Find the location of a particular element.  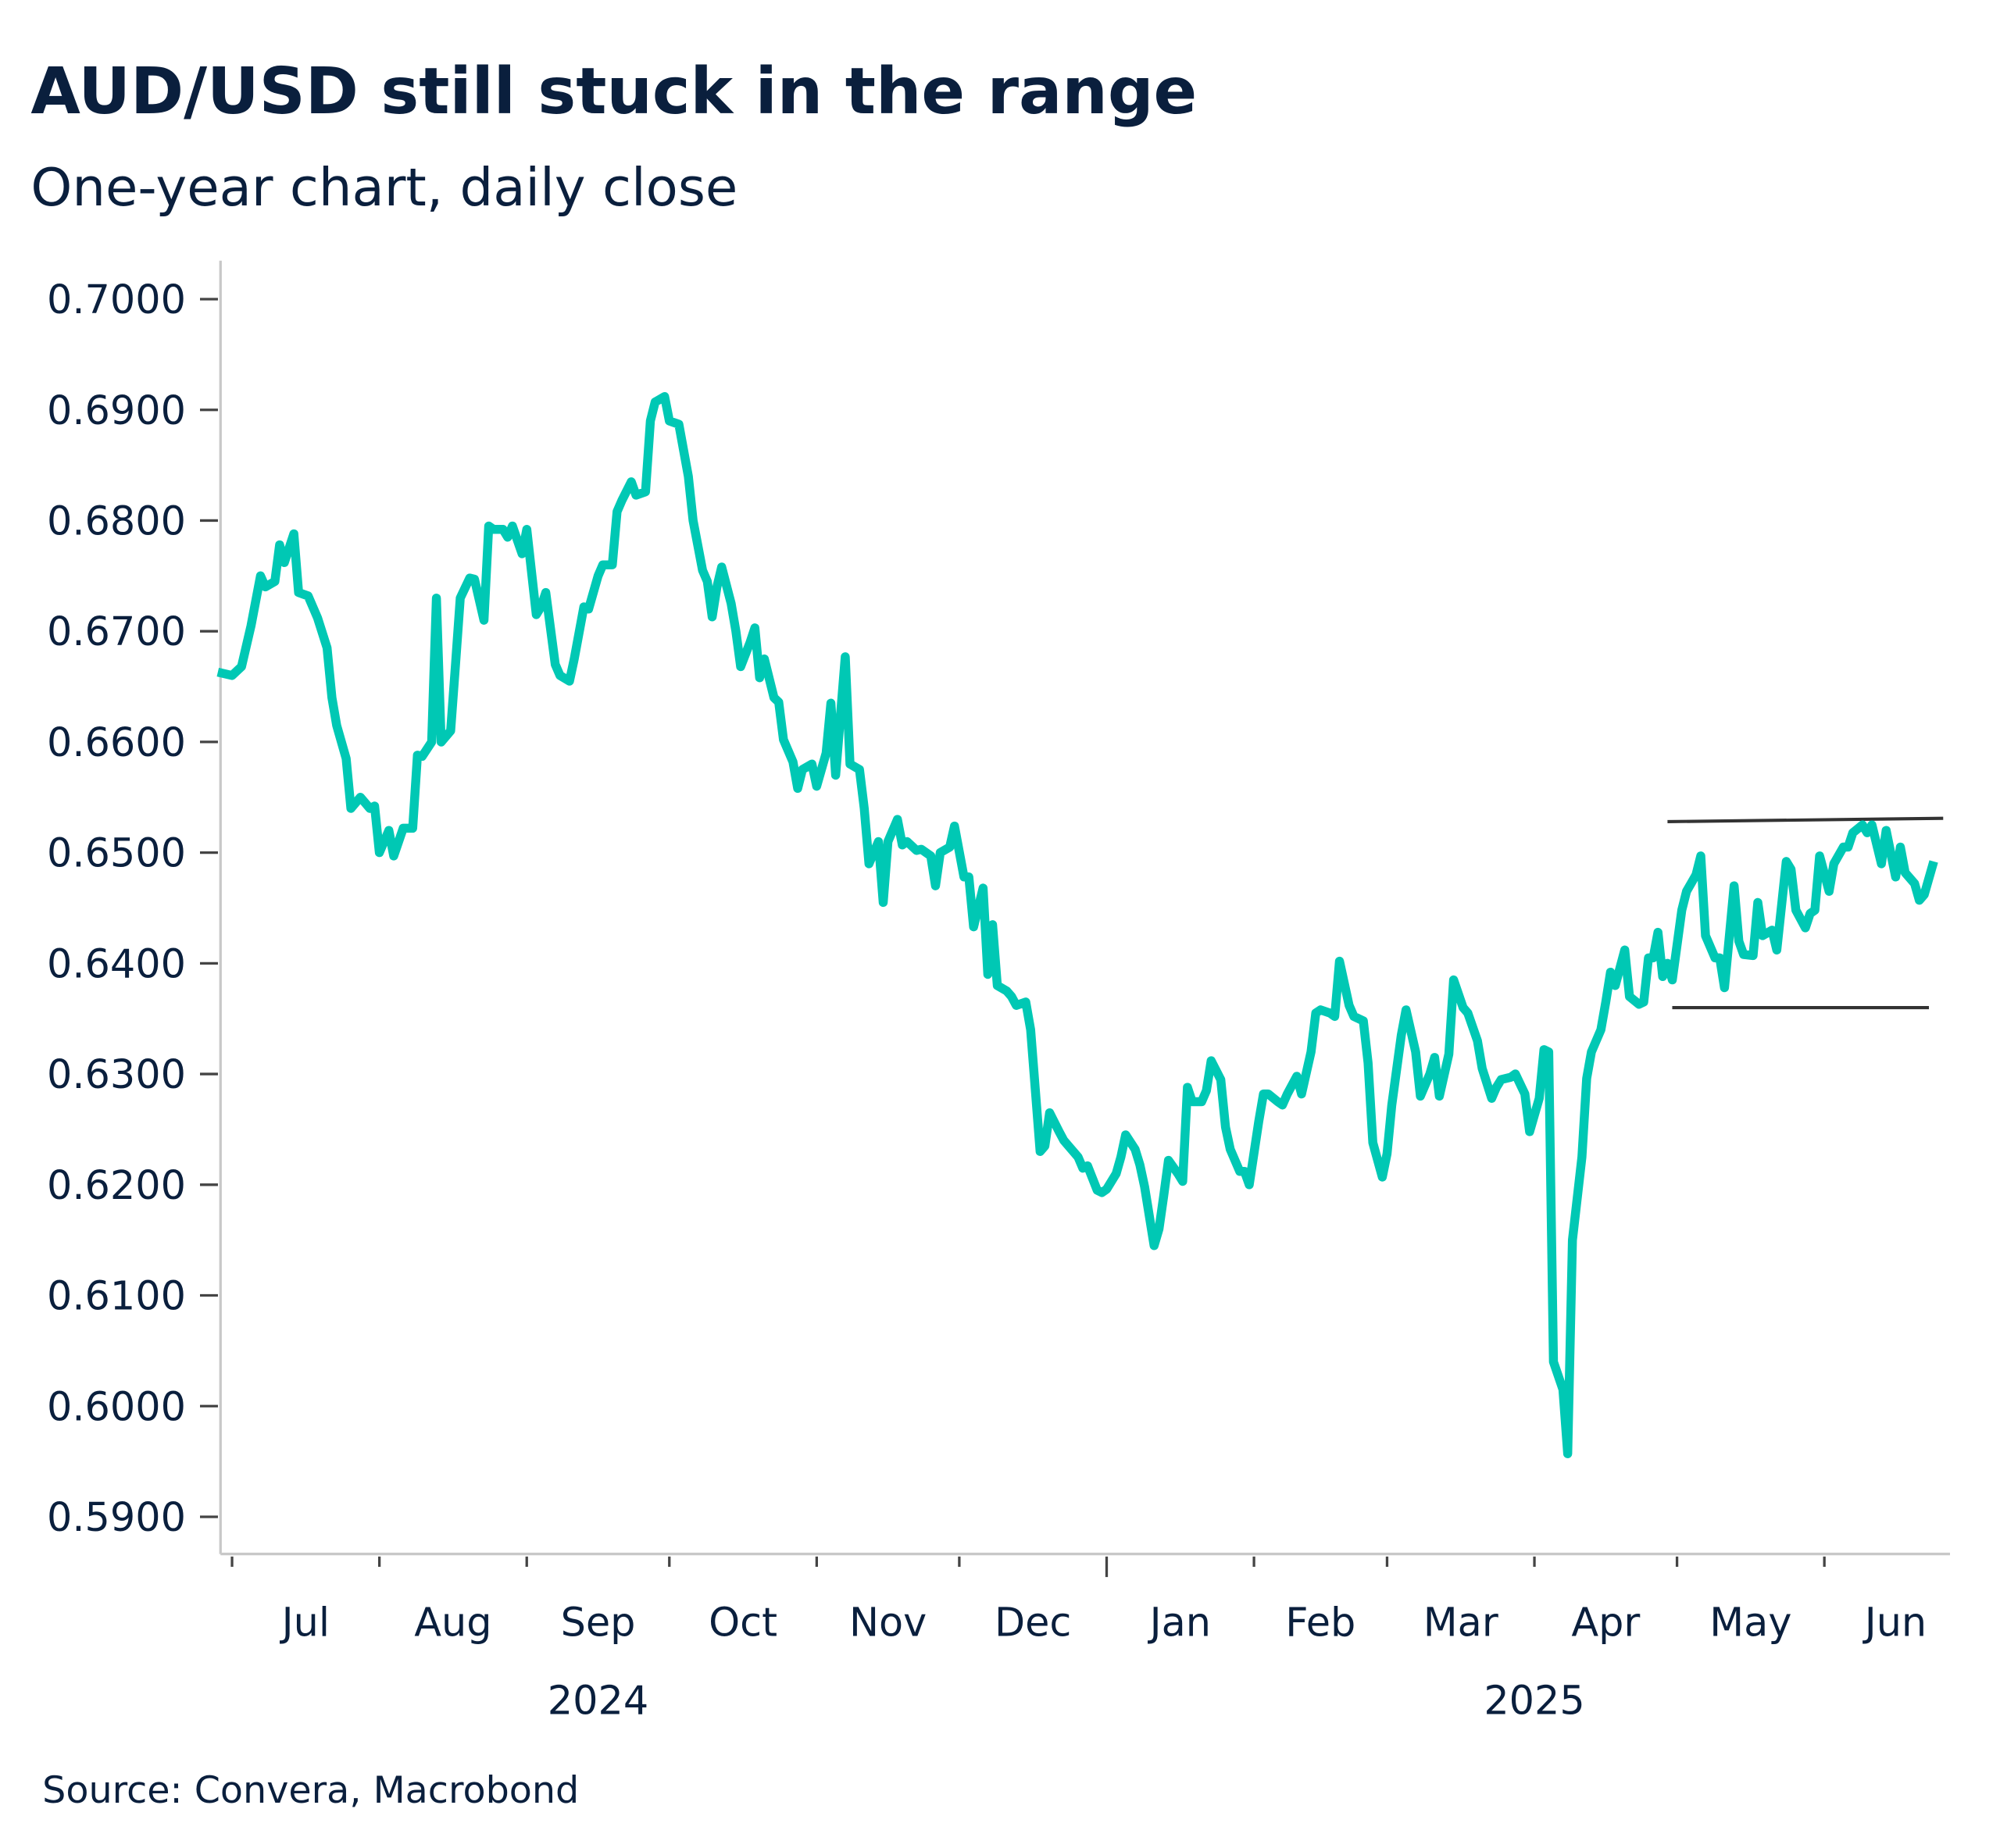

x-tick-label: Oct is located at coordinates (743, 1623).